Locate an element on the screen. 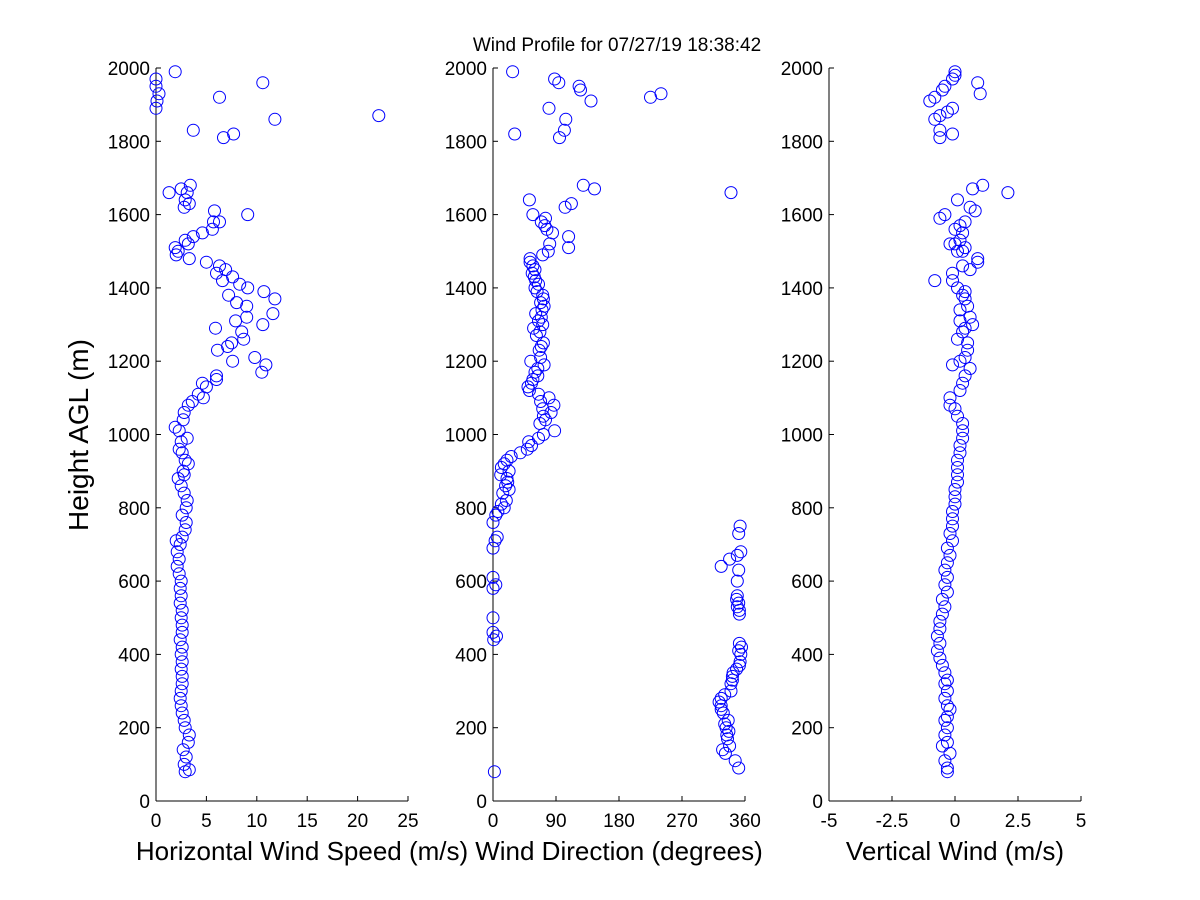 The height and width of the screenshot is (900, 1200). vertical-y-tick-label: 200 is located at coordinates (807, 729).